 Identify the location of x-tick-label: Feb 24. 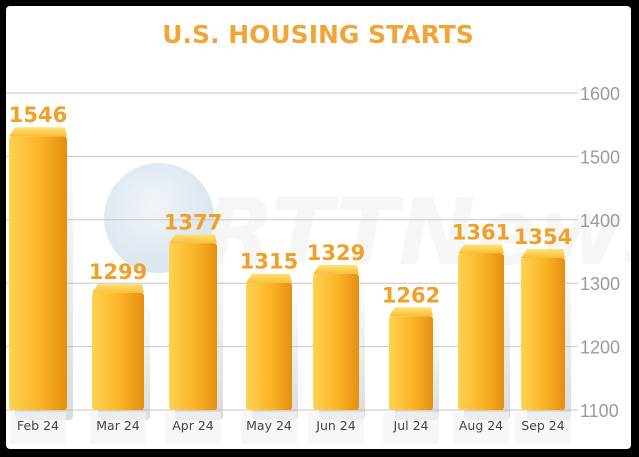
(38, 425).